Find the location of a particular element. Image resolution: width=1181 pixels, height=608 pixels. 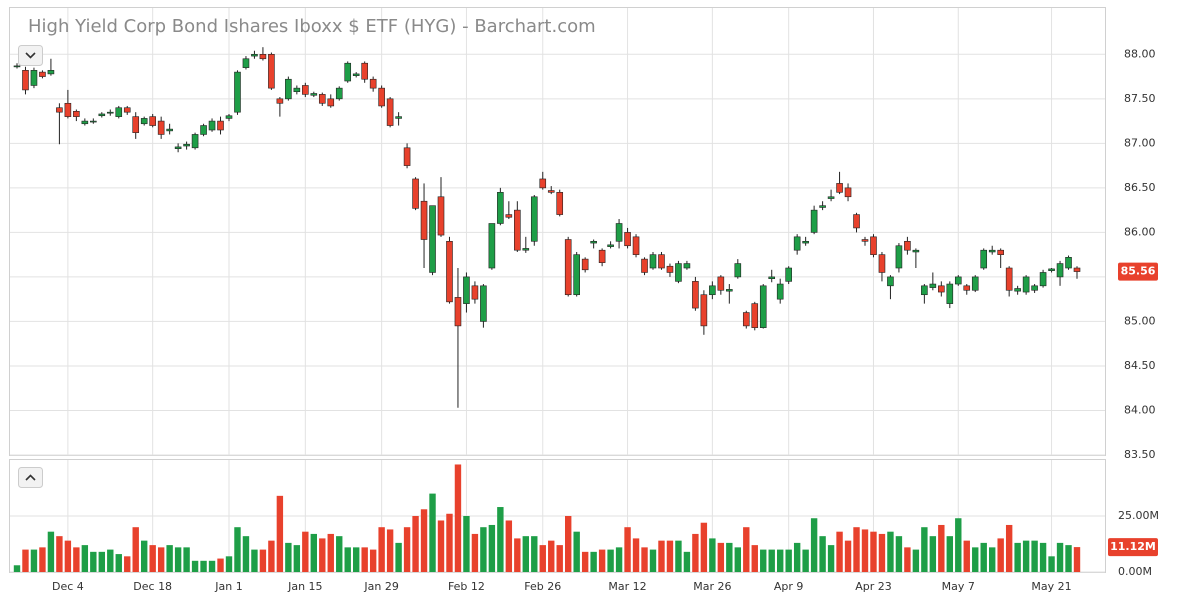

y-tick-label: 87.50 is located at coordinates (1140, 98).